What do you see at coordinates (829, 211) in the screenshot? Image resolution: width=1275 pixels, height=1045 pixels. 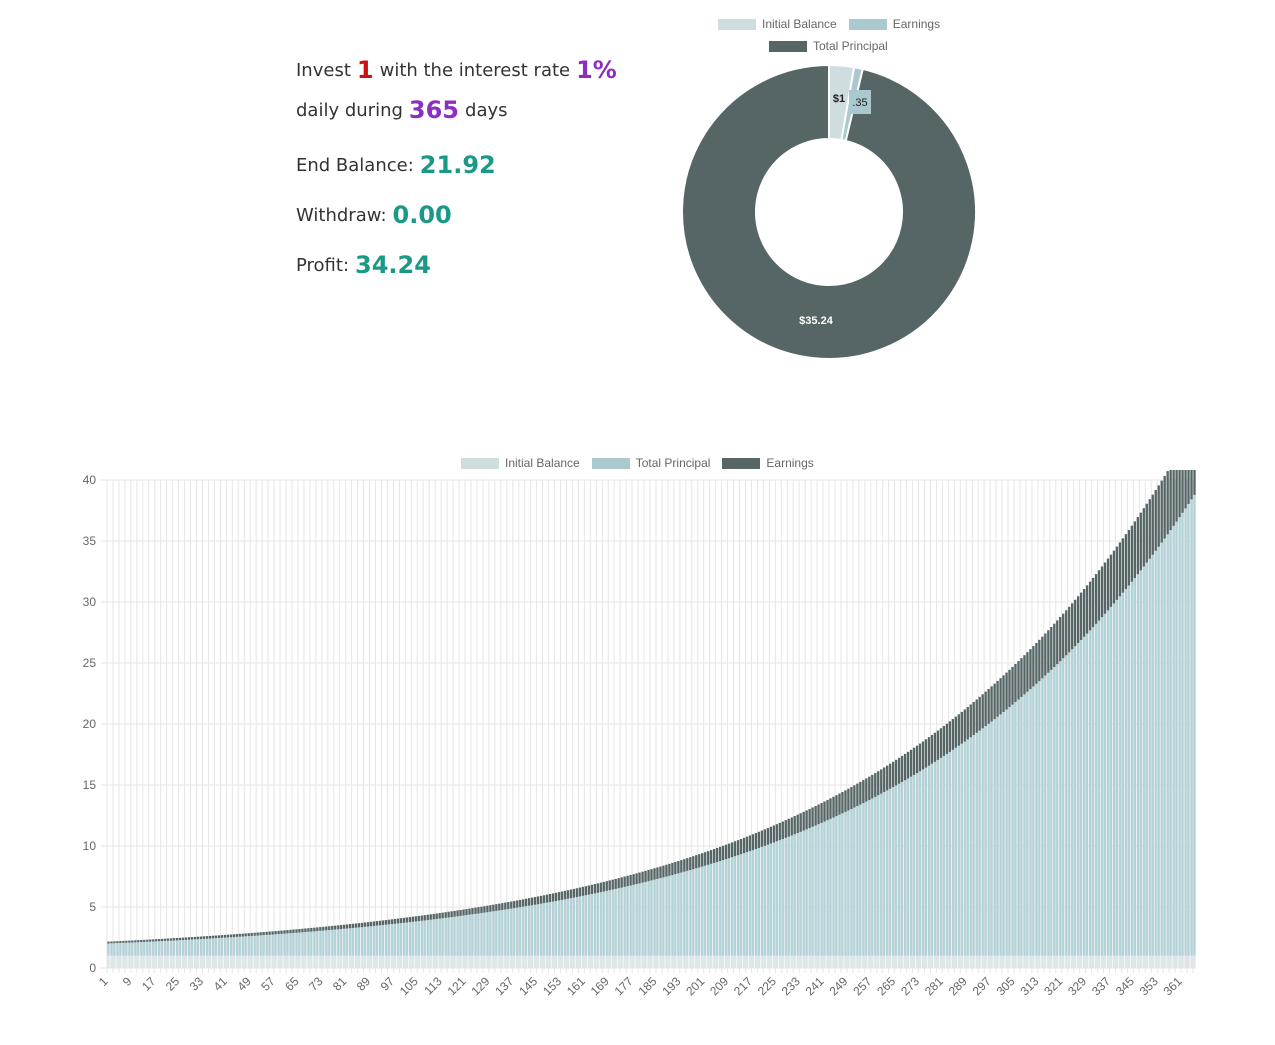 I see `doughnut-slice-total-principal` at bounding box center [829, 211].